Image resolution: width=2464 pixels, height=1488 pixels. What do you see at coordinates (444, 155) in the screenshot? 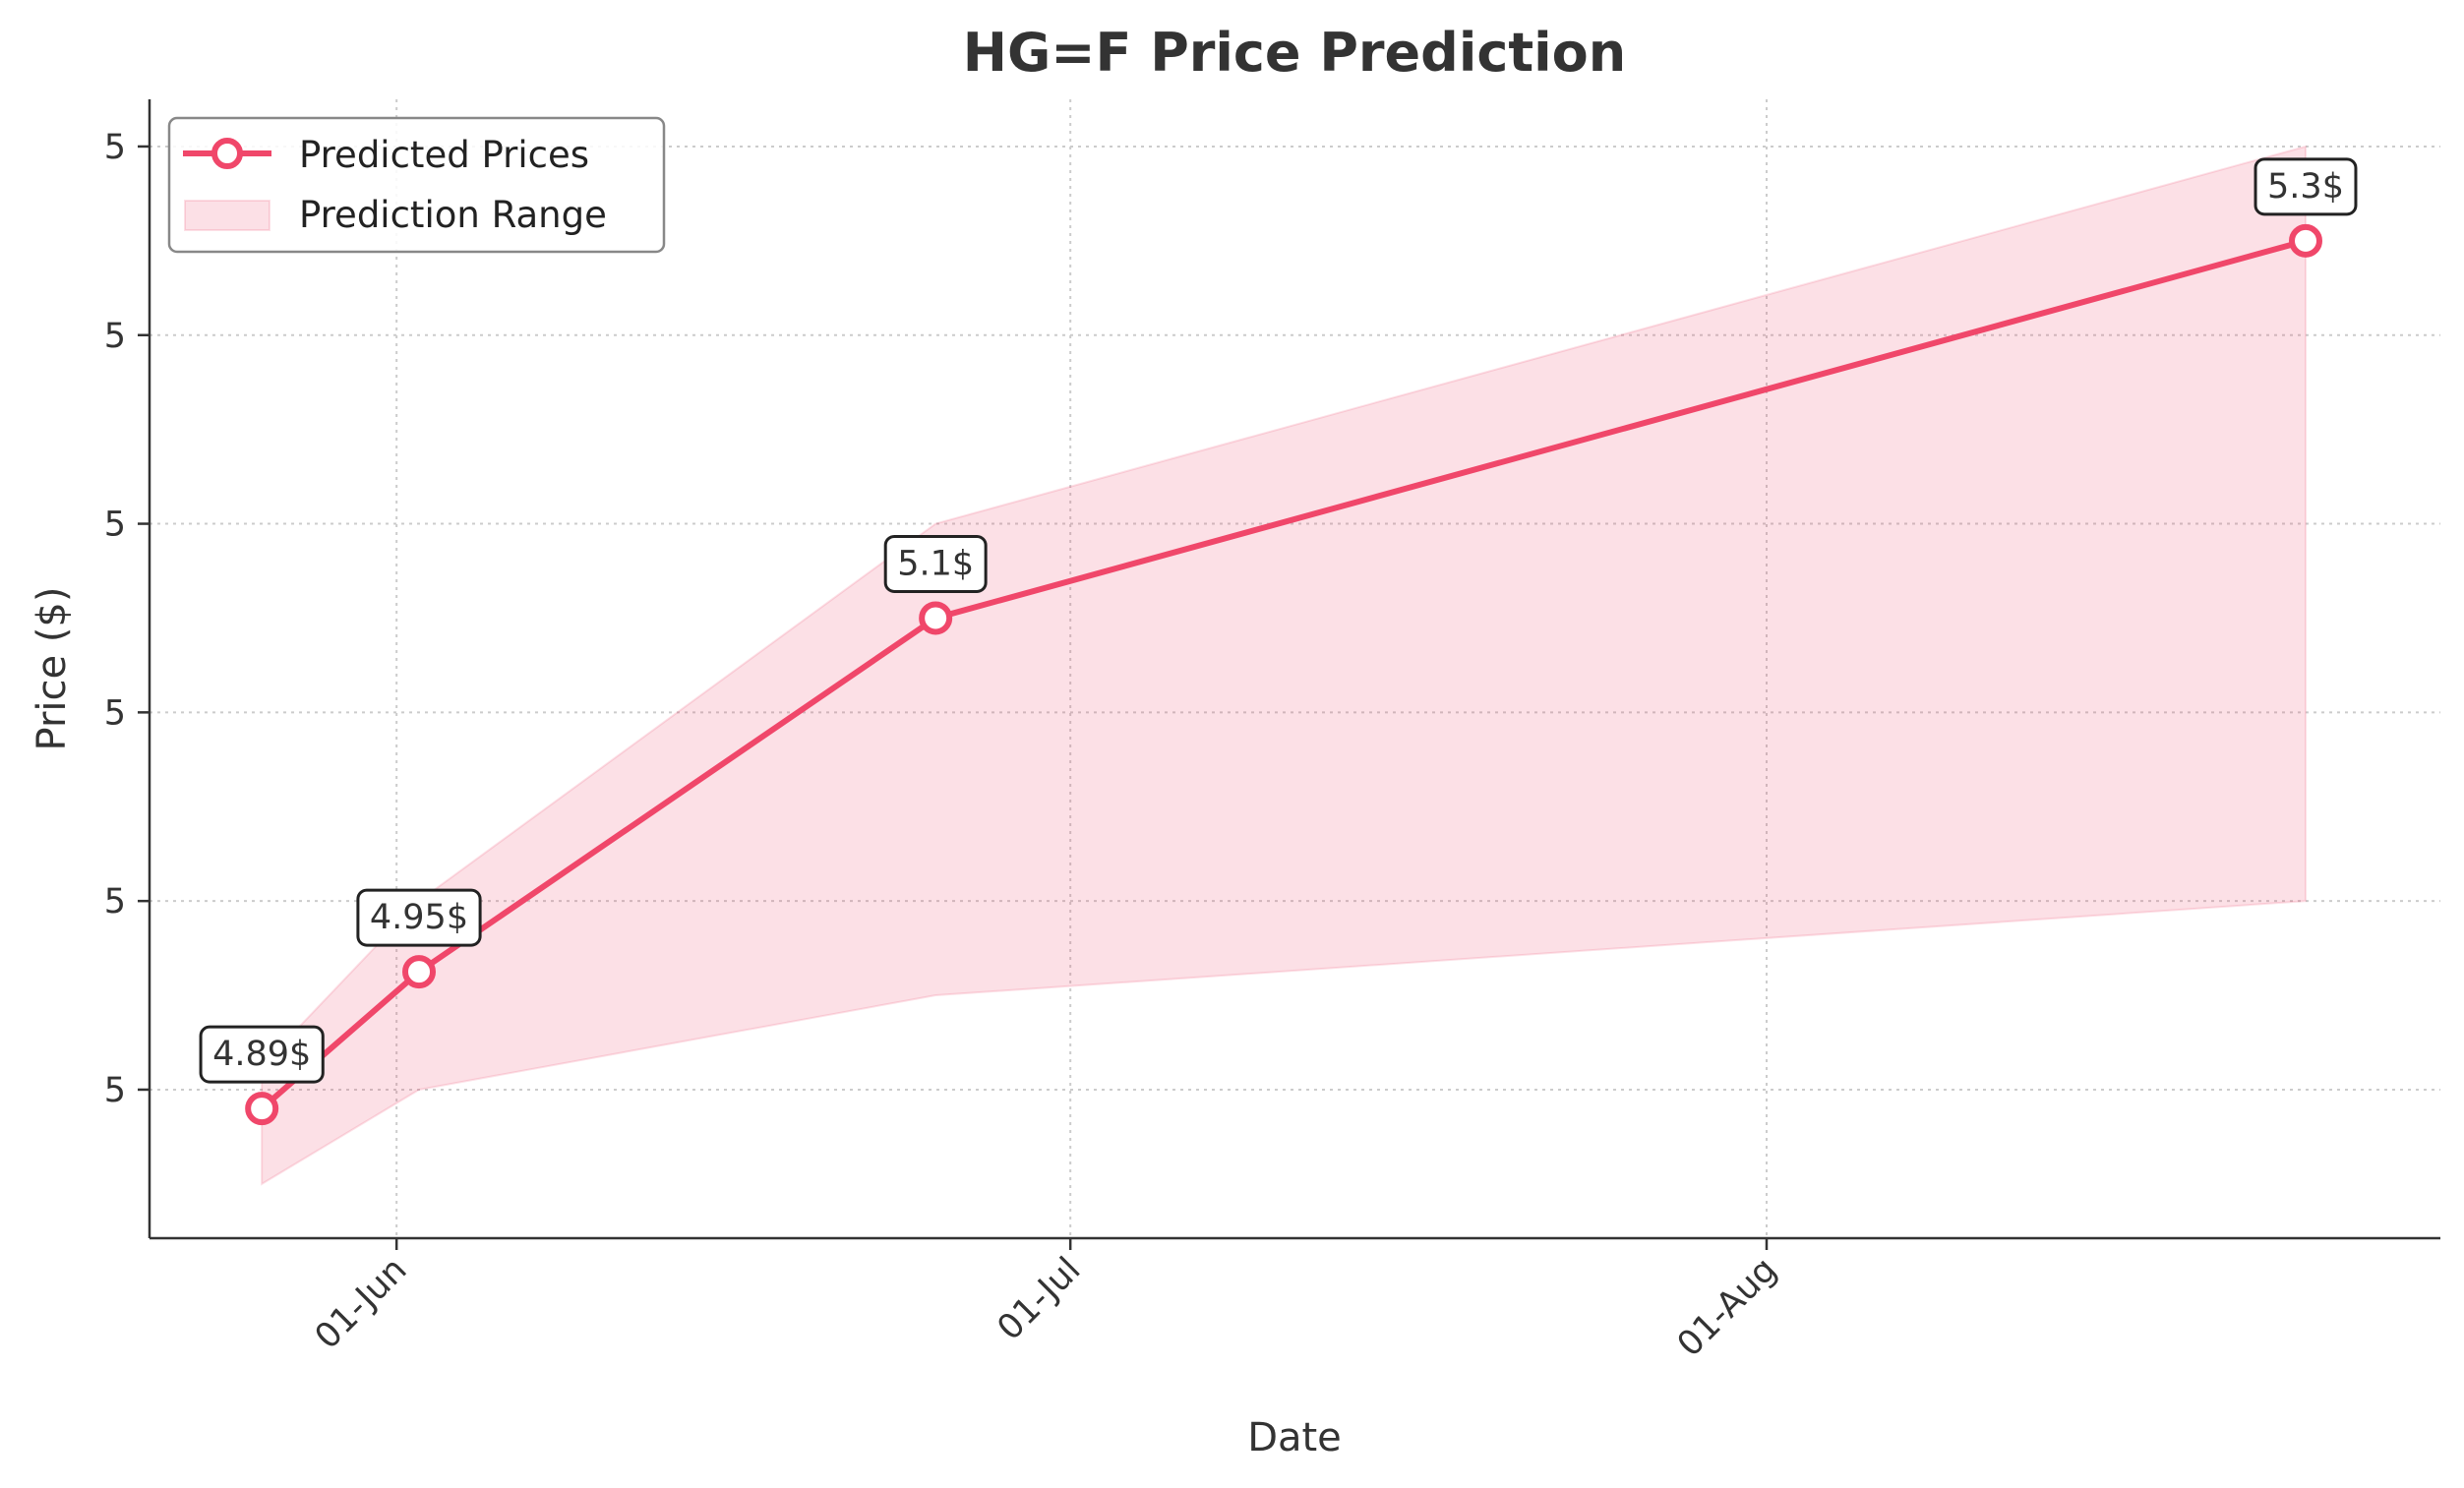
I see `legend-label-predicted-prices: Predicted Prices` at bounding box center [444, 155].